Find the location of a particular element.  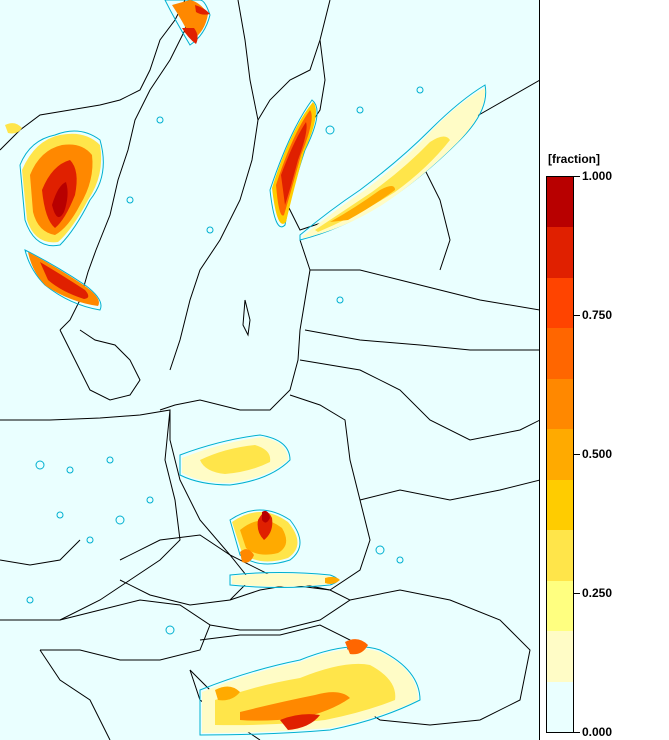

north-sea-coast is located at coordinates (40, 552).